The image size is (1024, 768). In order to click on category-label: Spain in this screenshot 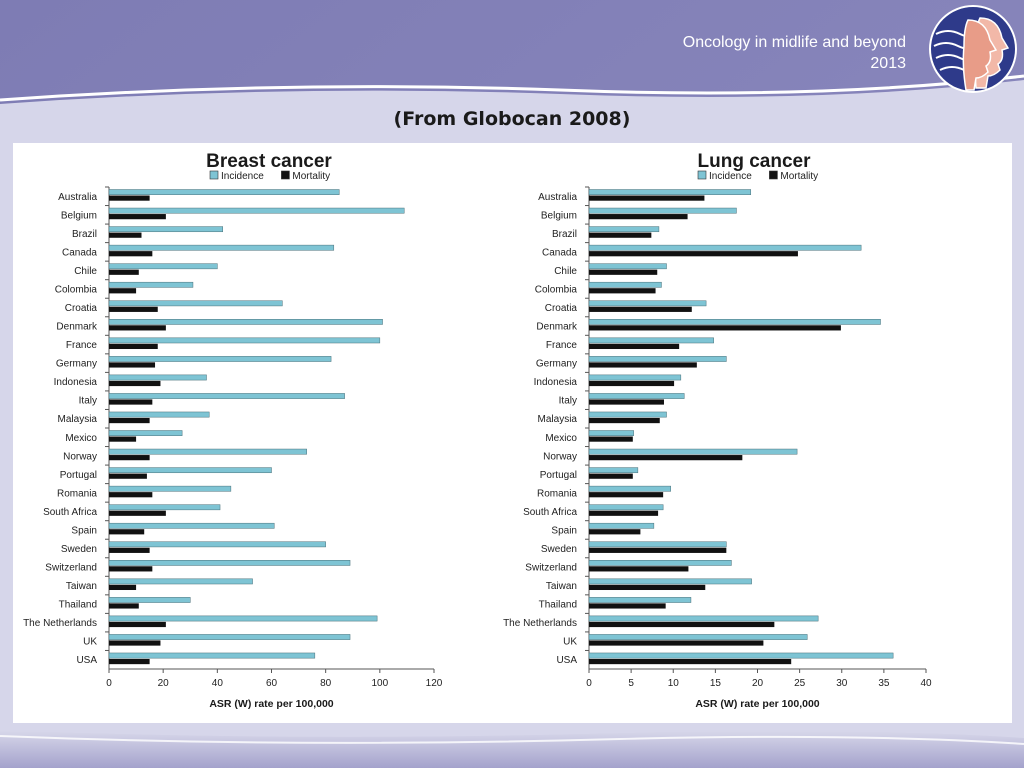, I will do `click(564, 530)`.